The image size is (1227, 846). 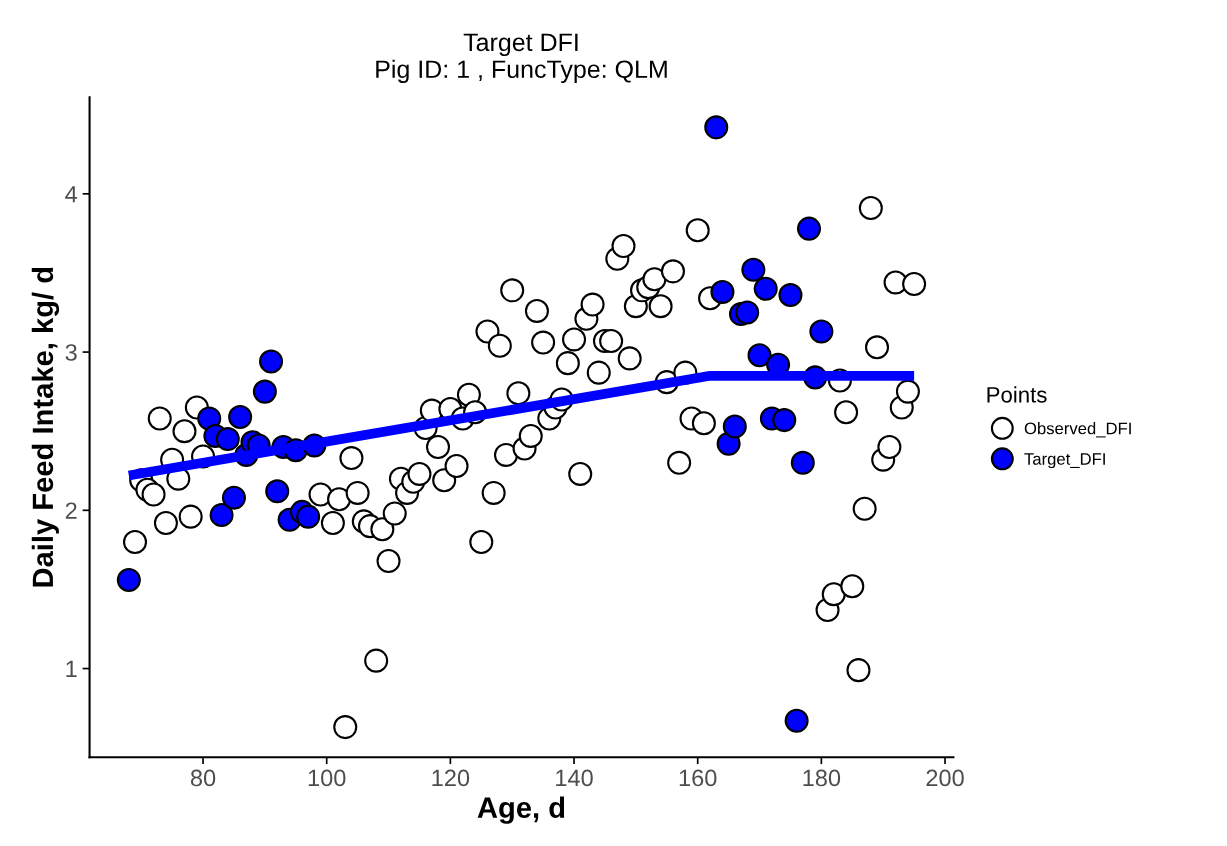 I want to click on x-tick-label: 200, so click(x=945, y=778).